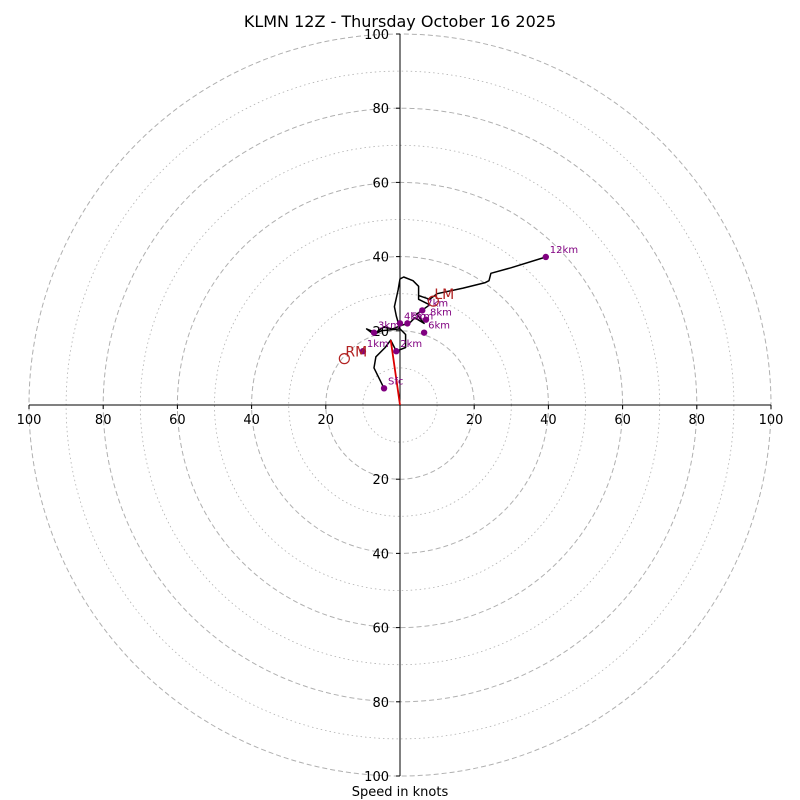  I want to click on chart-title: KLMN 12Z - Thursday October 16 2025, so click(400, 21).